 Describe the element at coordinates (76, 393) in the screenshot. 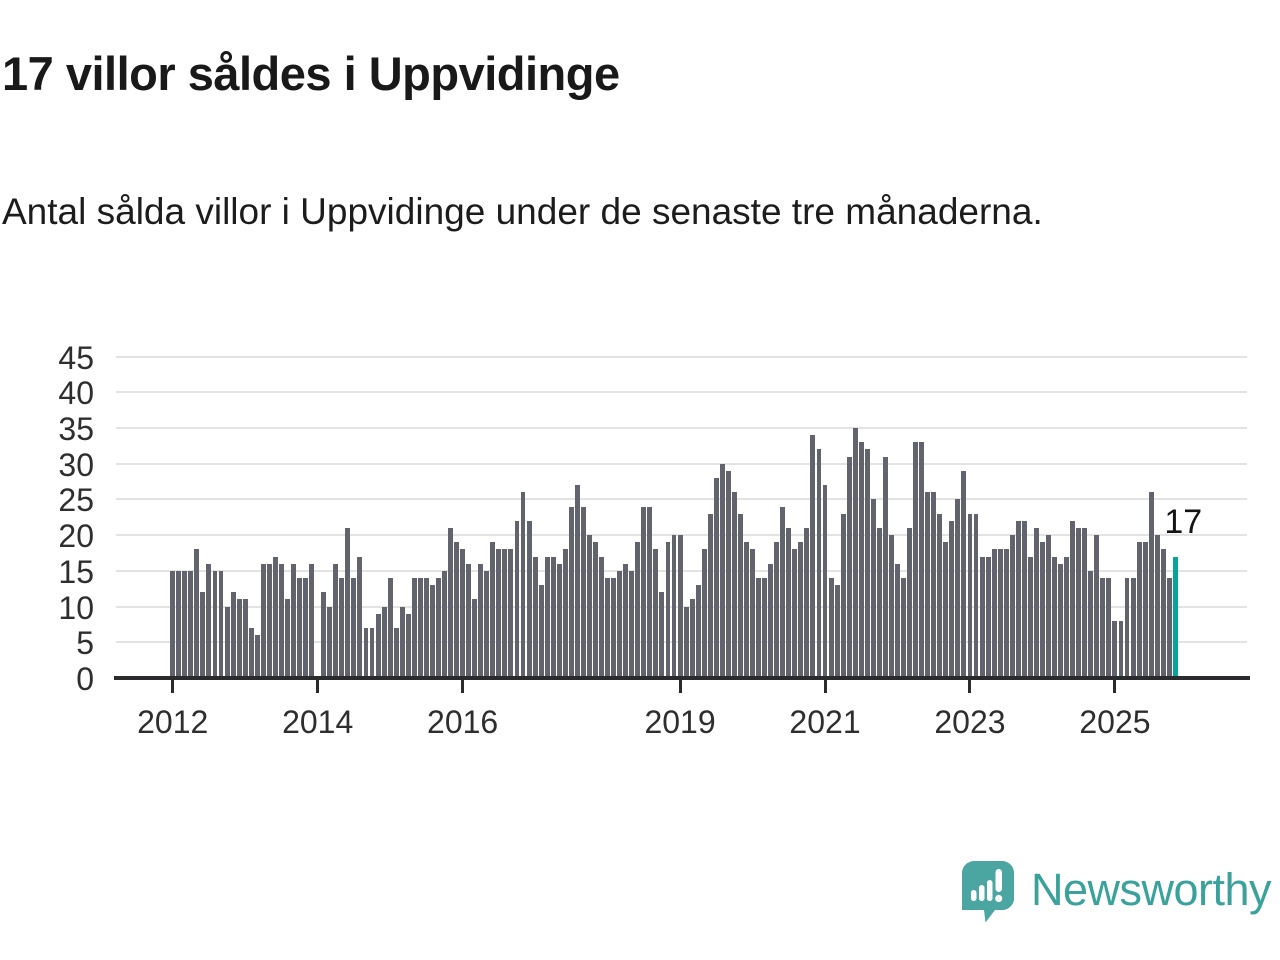

I see `y-axis-label: 40` at that location.